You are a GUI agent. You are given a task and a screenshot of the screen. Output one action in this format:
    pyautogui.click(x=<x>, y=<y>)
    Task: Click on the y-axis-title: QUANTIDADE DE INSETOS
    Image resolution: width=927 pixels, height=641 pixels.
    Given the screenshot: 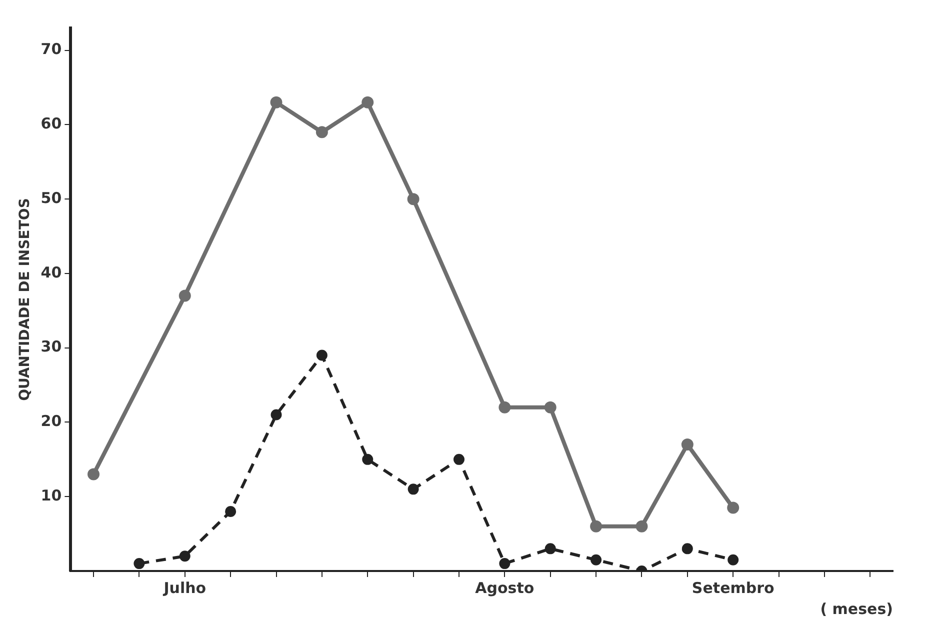 What is the action you would take?
    pyautogui.click(x=25, y=299)
    